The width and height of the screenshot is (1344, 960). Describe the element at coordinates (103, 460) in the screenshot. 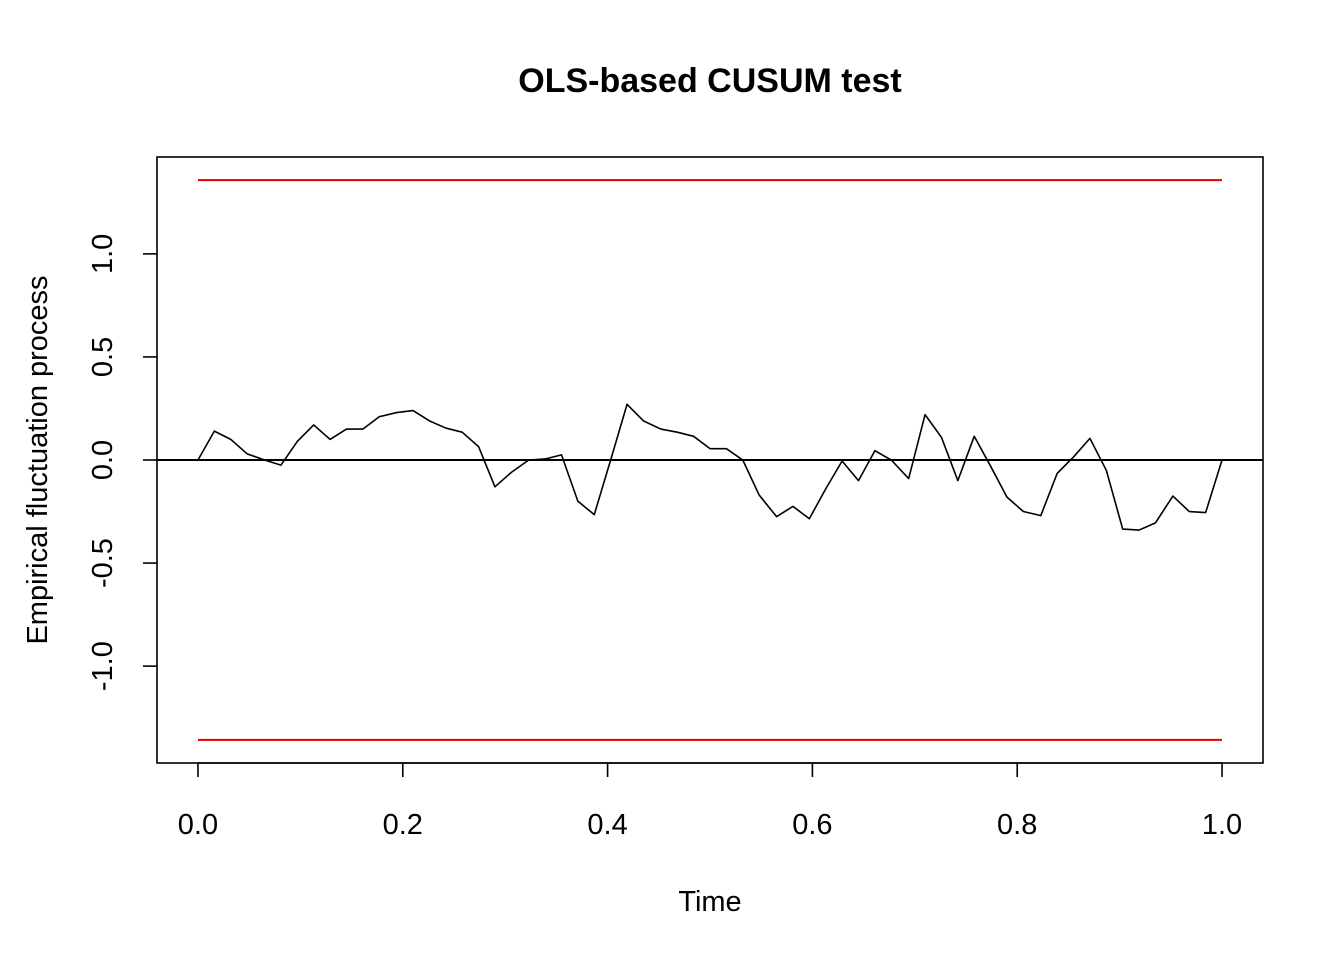

I see `y-tick-label: 0.0` at that location.